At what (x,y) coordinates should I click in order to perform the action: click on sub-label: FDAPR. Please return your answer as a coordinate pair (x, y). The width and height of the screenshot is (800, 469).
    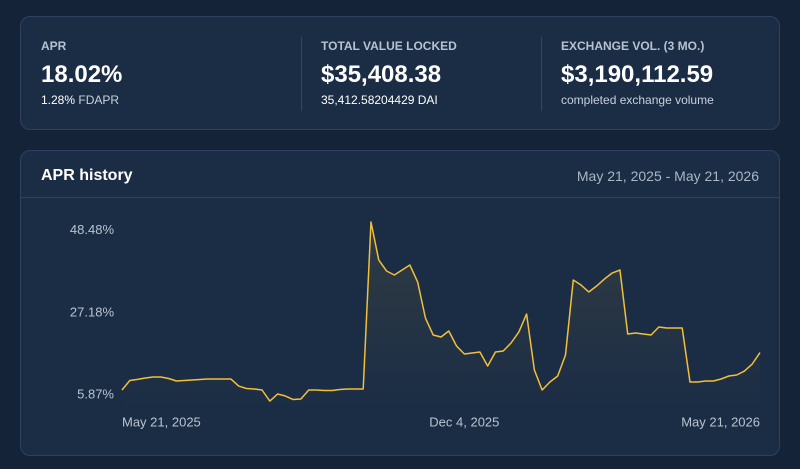
    Looking at the image, I should click on (99, 100).